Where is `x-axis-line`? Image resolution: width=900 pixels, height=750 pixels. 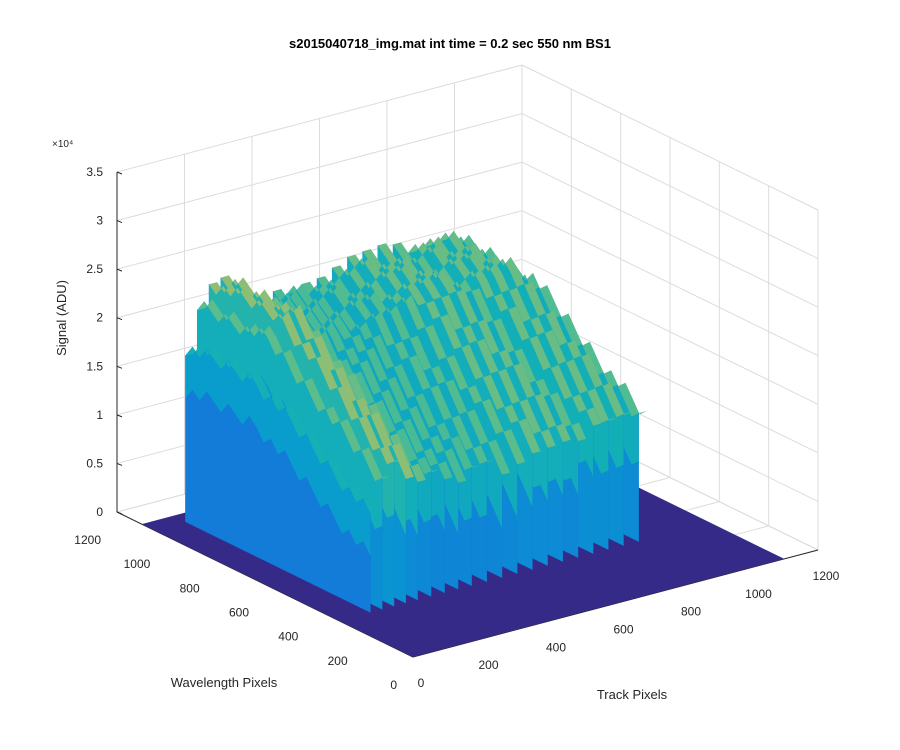
x-axis-line is located at coordinates (615, 603).